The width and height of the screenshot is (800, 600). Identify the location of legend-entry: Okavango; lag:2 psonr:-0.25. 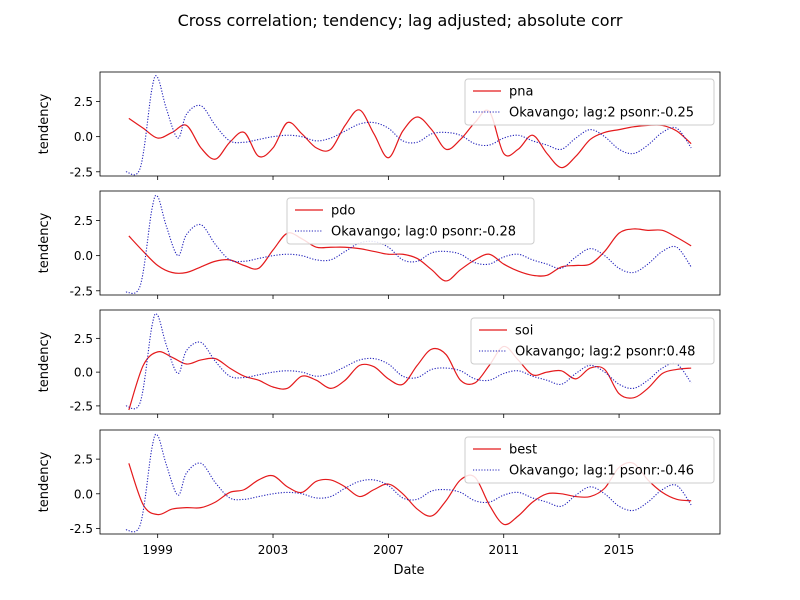
(601, 113).